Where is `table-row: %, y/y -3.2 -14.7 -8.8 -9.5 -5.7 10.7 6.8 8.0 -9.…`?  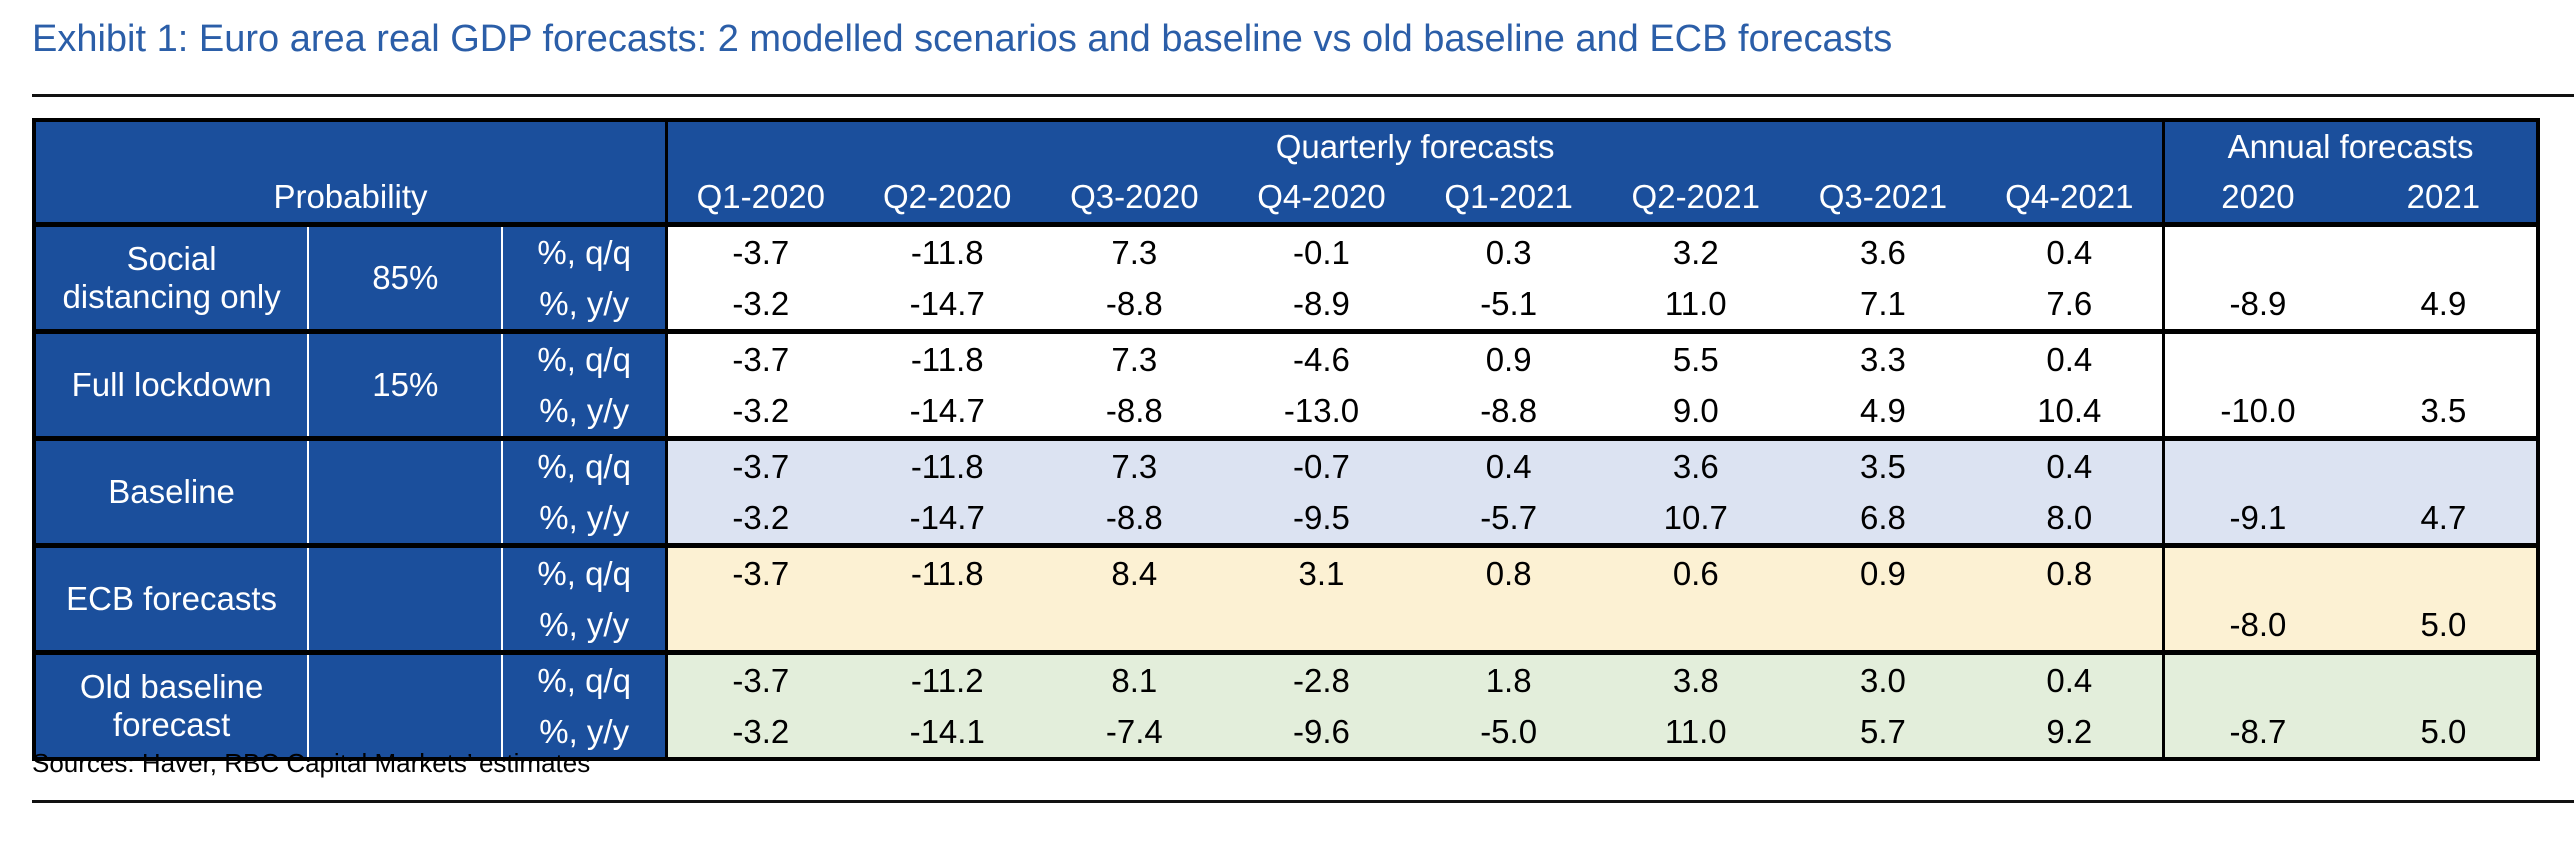
table-row: %, y/y -3.2 -14.7 -8.8 -9.5 -5.7 10.7 6.8 8.0 -9.… is located at coordinates (1286, 519).